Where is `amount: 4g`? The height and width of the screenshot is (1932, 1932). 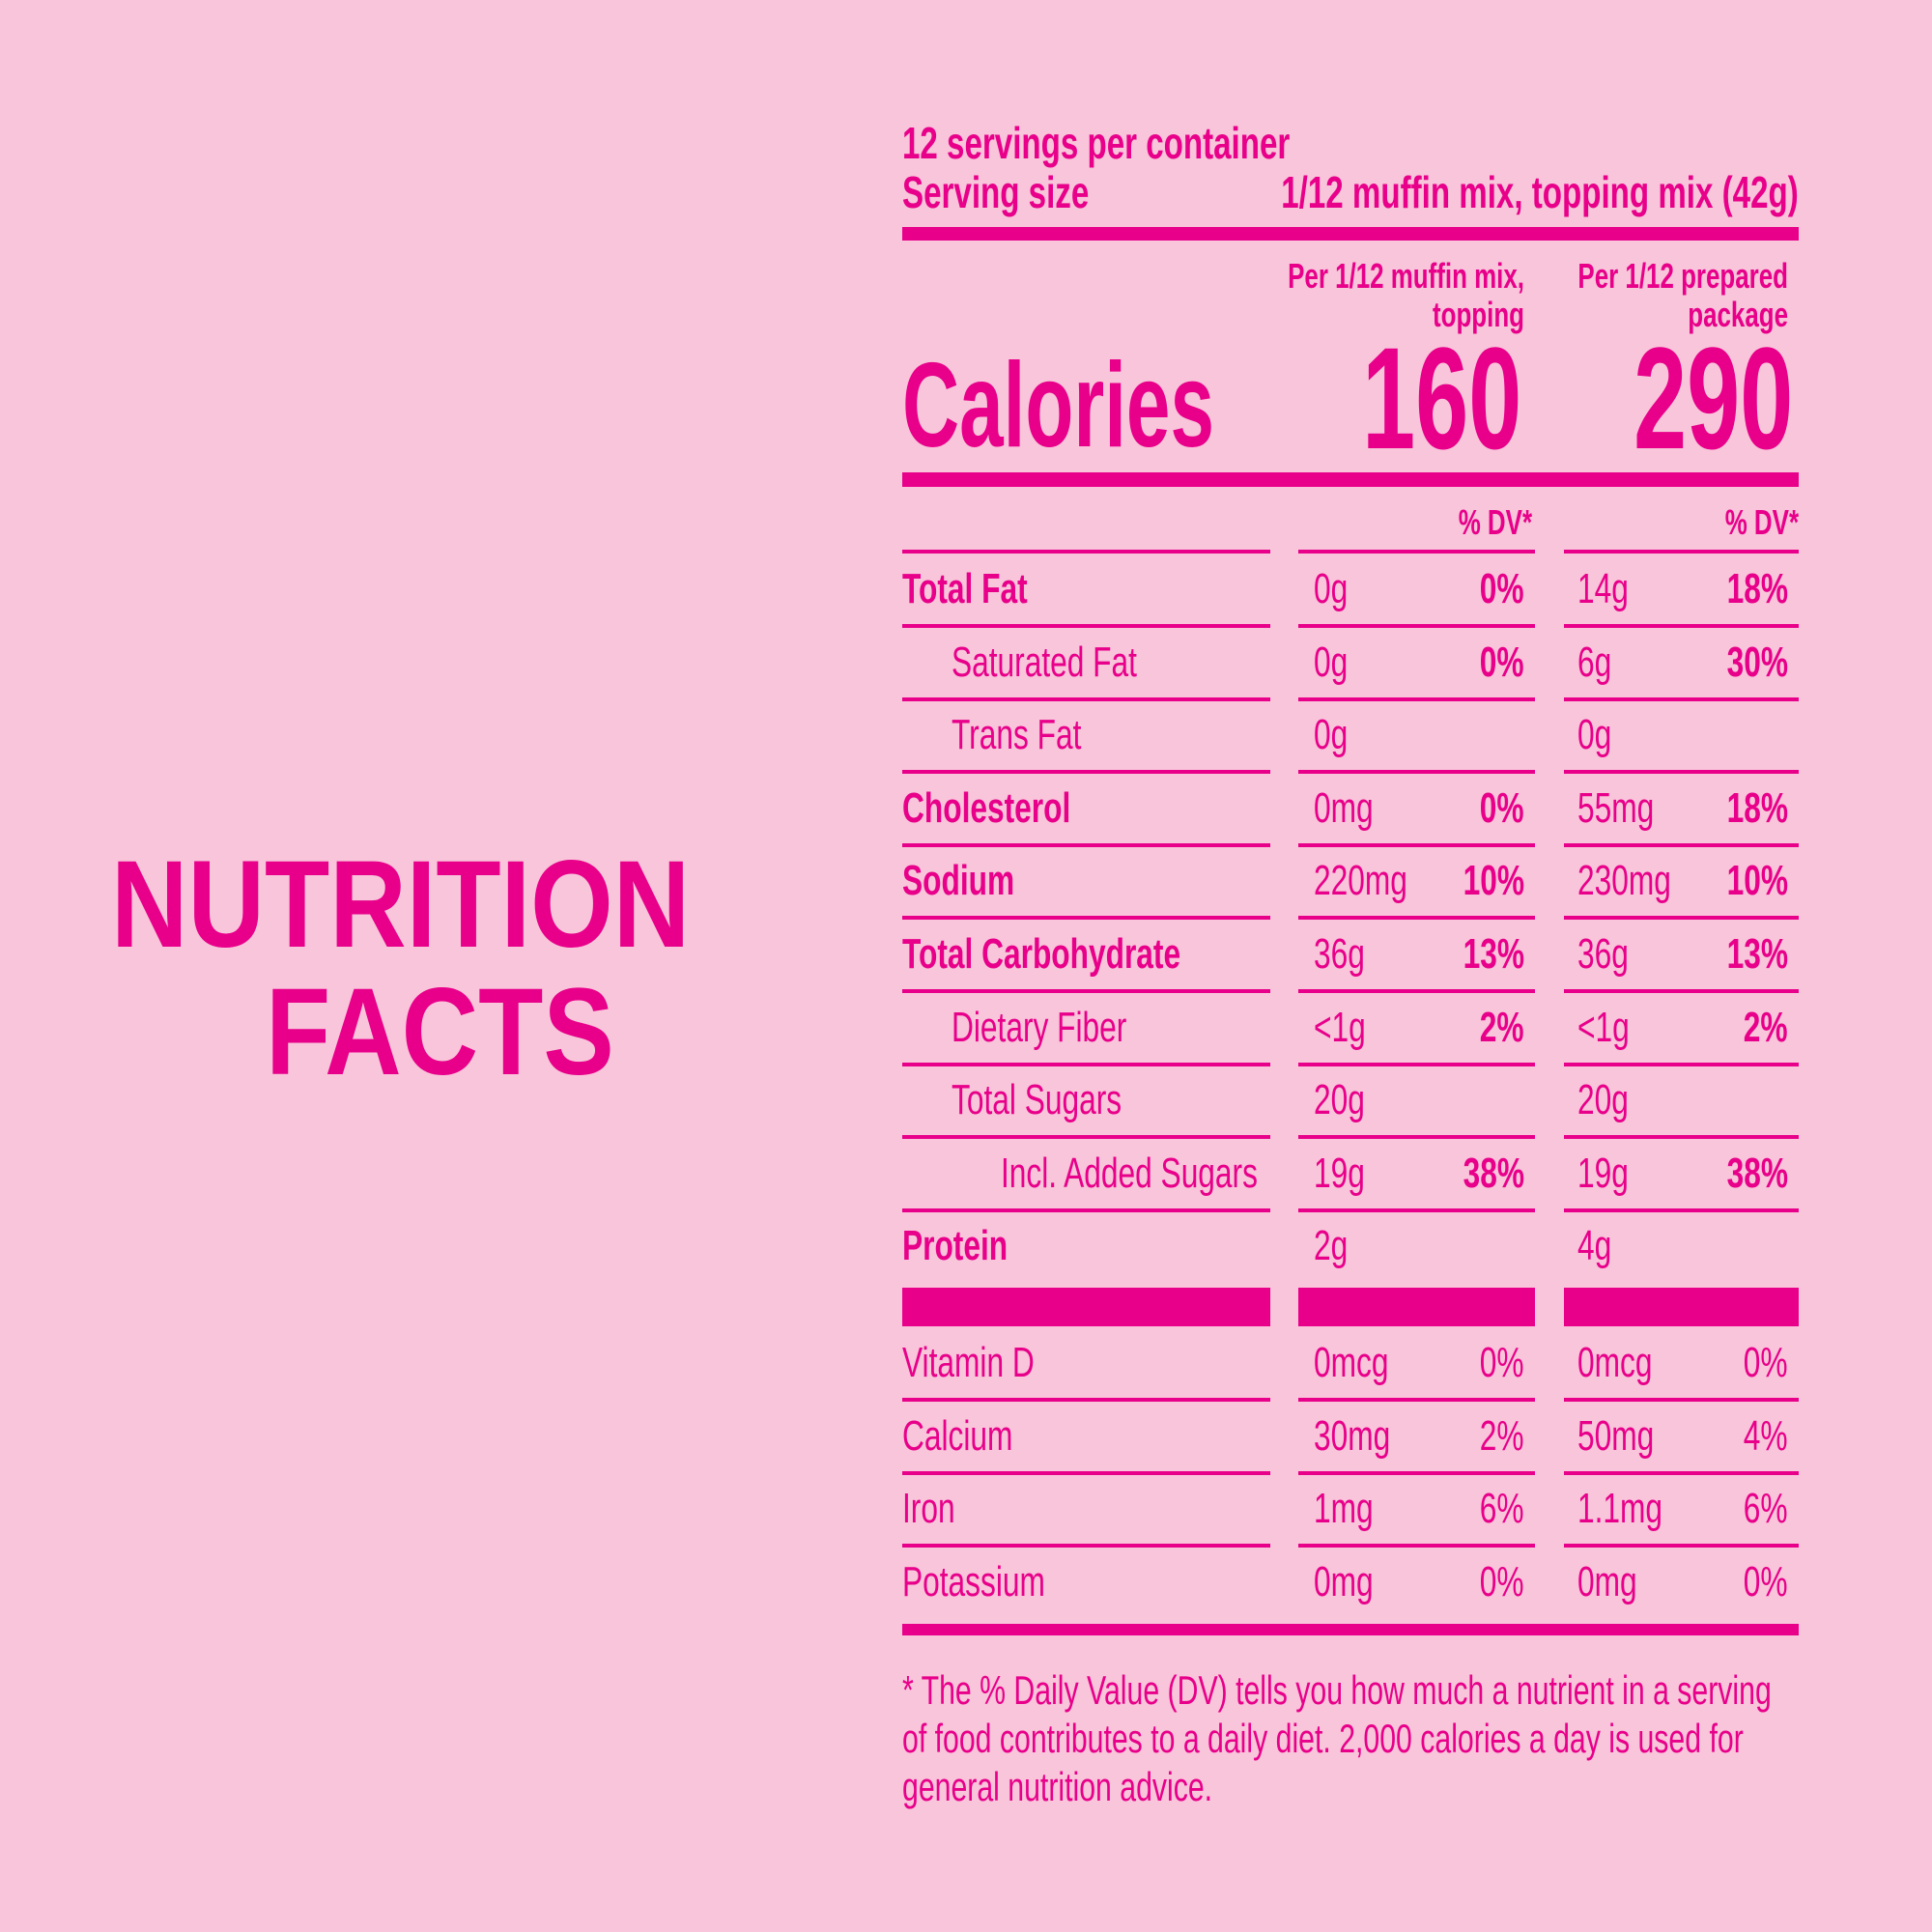
amount: 4g is located at coordinates (1594, 1246).